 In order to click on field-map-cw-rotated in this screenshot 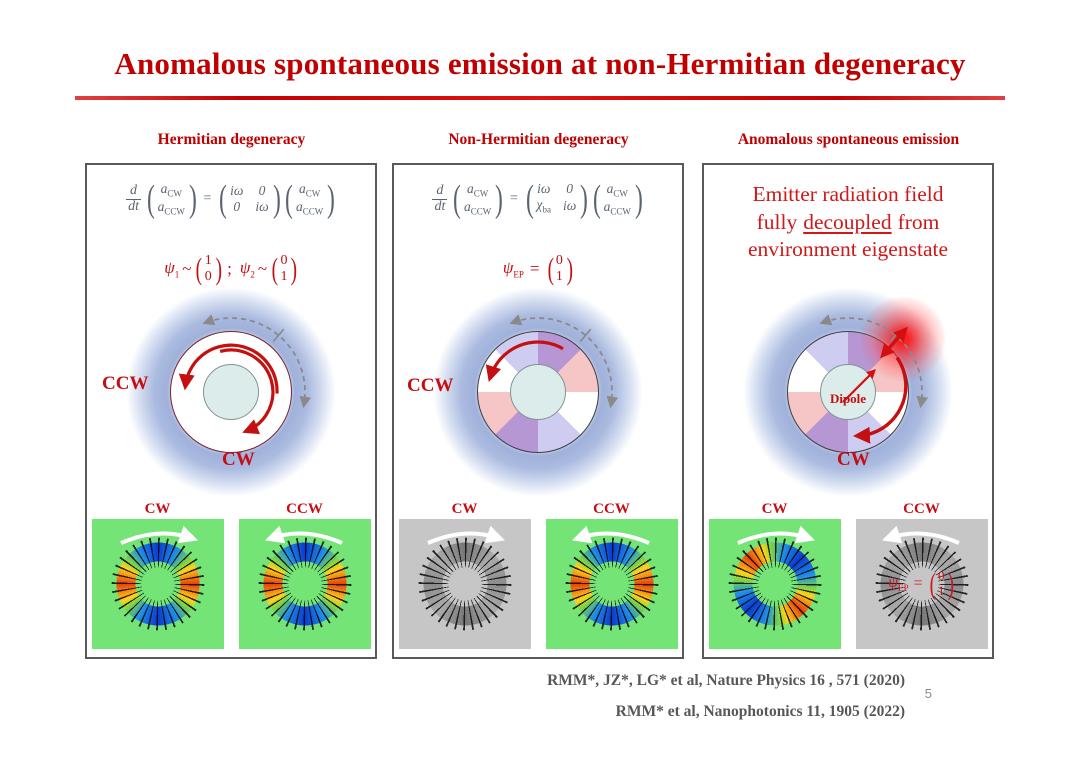, I will do `click(774, 584)`.